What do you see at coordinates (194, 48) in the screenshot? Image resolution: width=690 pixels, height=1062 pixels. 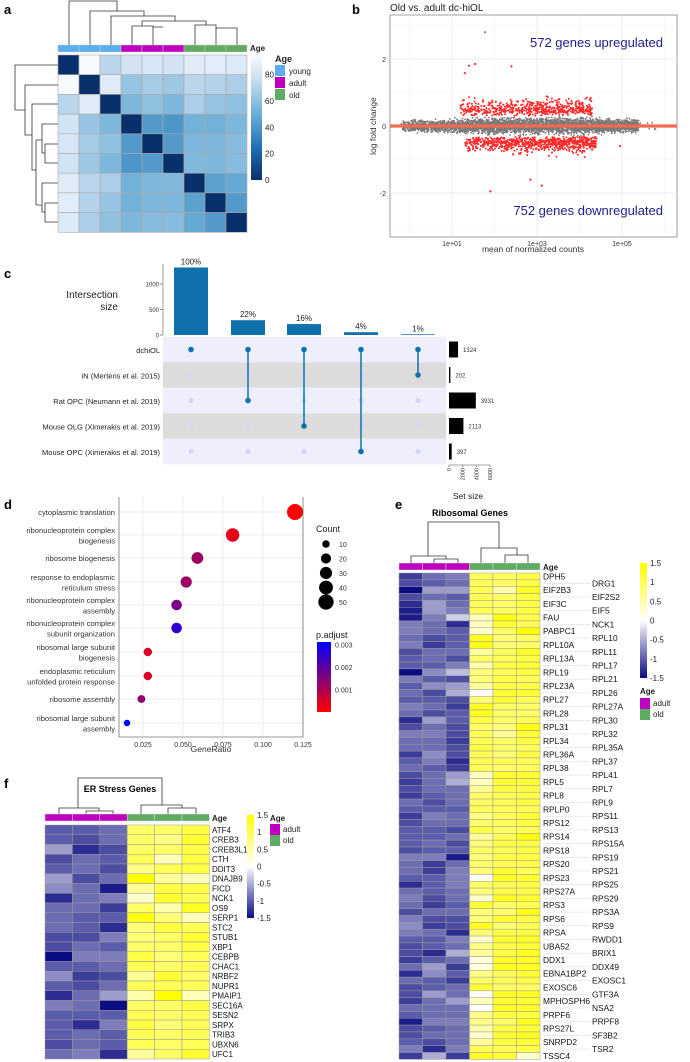 I see `annotation-cell-old` at bounding box center [194, 48].